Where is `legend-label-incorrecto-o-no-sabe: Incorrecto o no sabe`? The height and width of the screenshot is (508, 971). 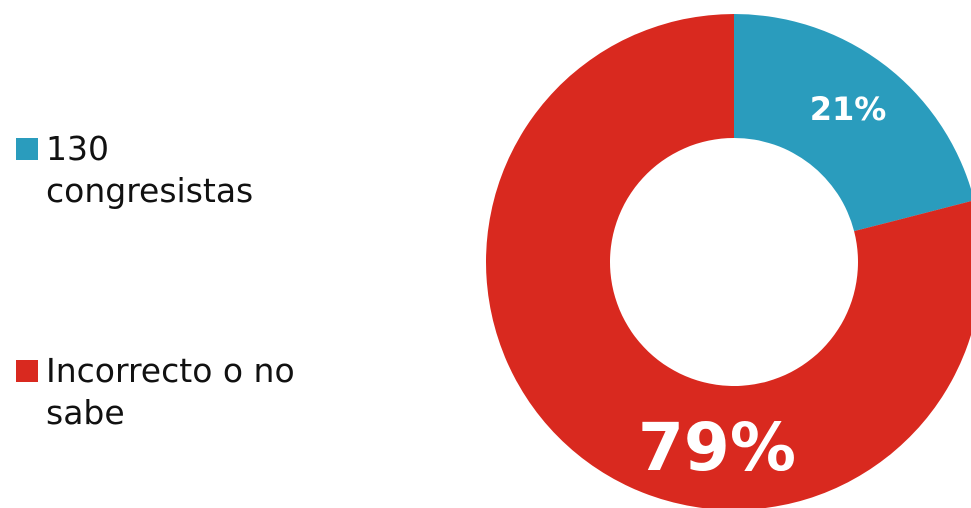 legend-label-incorrecto-o-no-sabe: Incorrecto o no sabe is located at coordinates (170, 391).